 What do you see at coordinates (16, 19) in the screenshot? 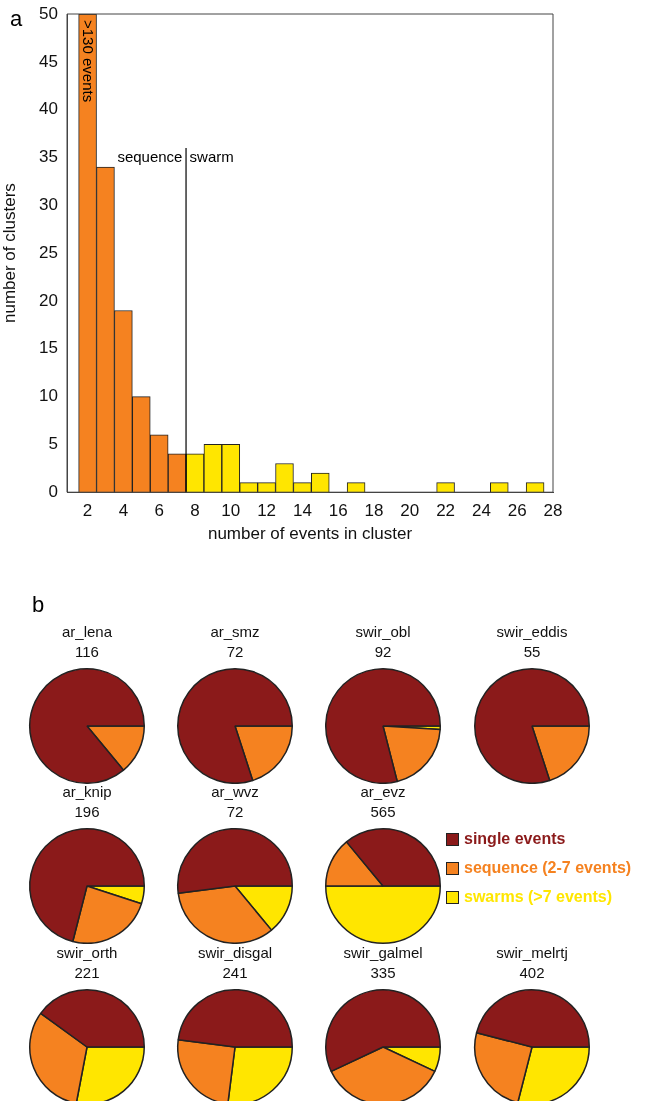
I see `chart-title: a` at bounding box center [16, 19].